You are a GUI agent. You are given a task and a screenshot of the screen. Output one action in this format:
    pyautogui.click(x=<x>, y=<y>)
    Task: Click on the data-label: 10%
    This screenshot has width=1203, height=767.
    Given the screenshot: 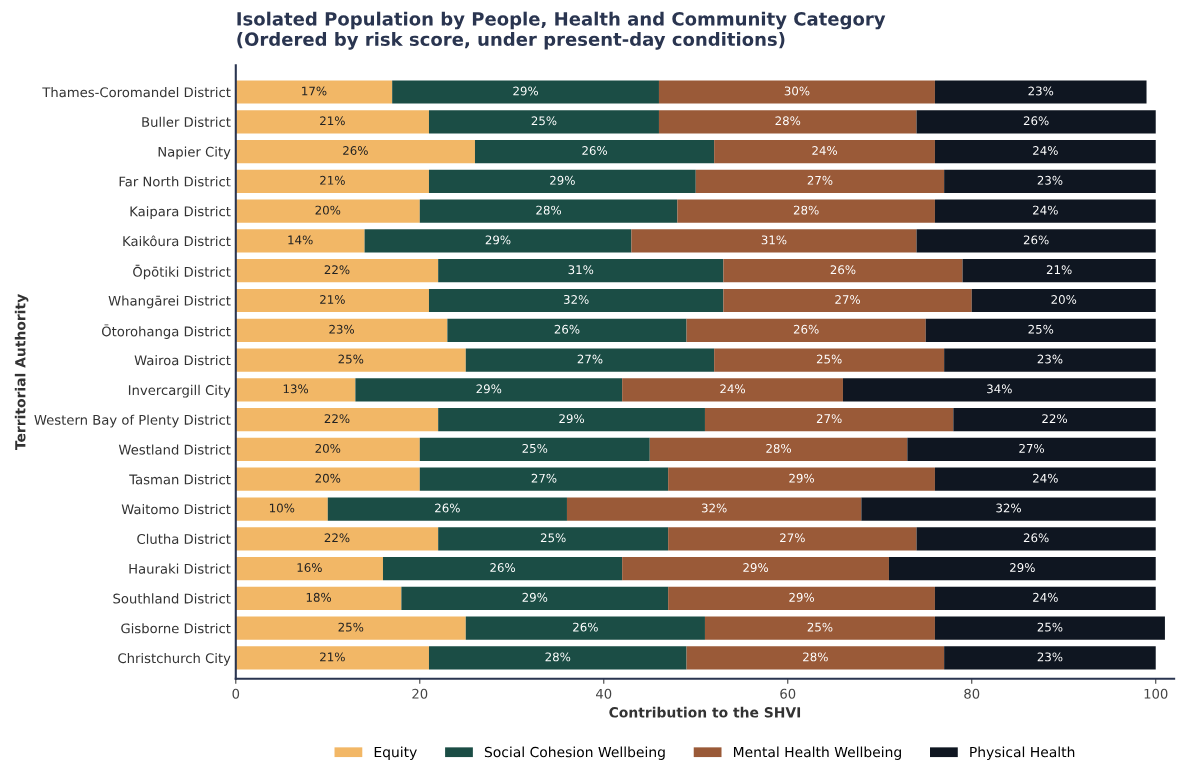 What is the action you would take?
    pyautogui.click(x=282, y=508)
    